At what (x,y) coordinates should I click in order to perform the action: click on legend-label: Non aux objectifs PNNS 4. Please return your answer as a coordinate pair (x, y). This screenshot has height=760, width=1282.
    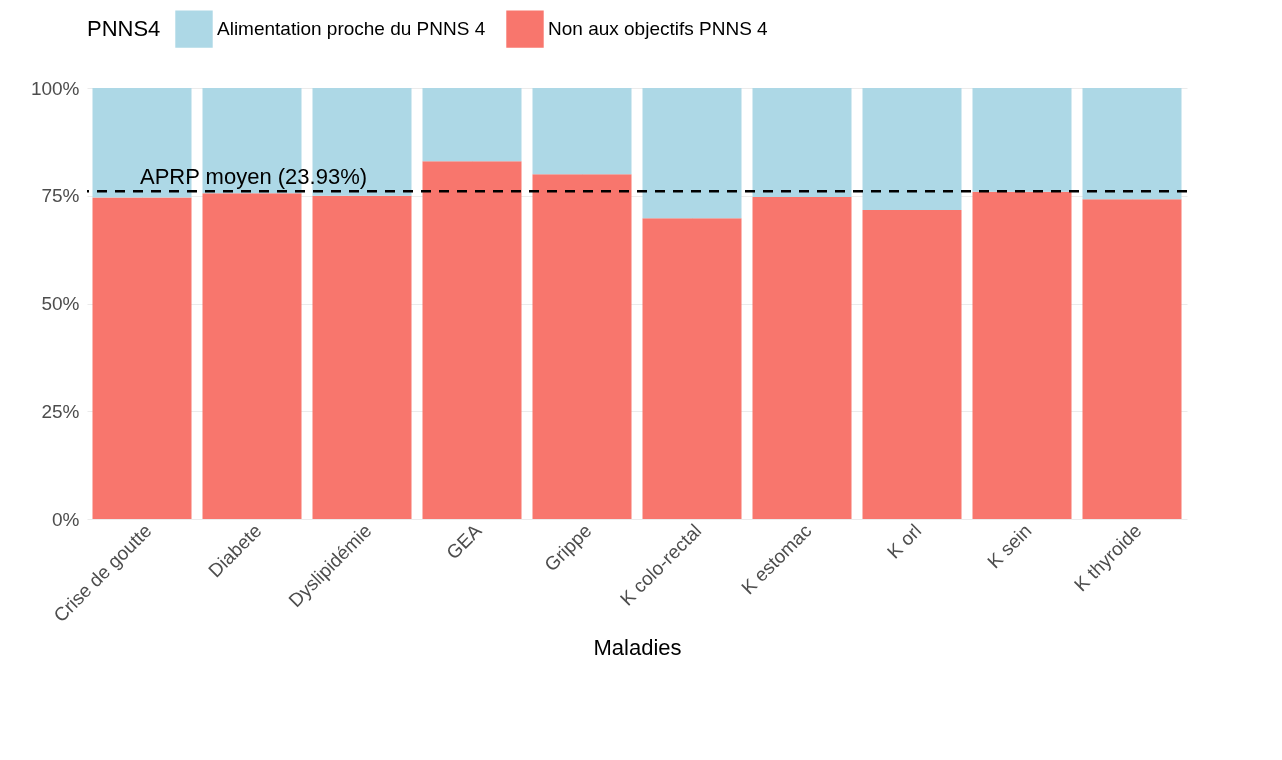
    Looking at the image, I should click on (658, 29).